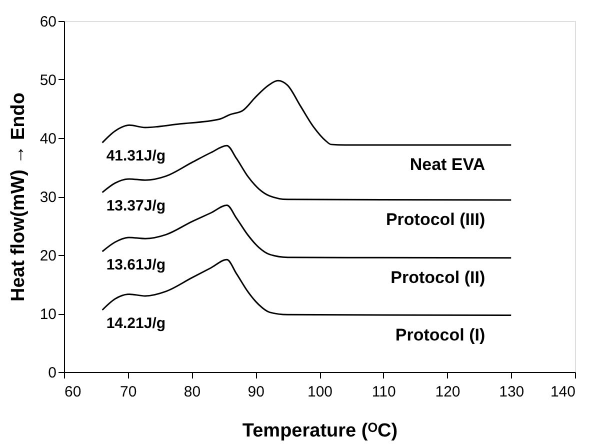 The height and width of the screenshot is (448, 598). Describe the element at coordinates (73, 392) in the screenshot. I see `x-tick-label: 60` at that location.